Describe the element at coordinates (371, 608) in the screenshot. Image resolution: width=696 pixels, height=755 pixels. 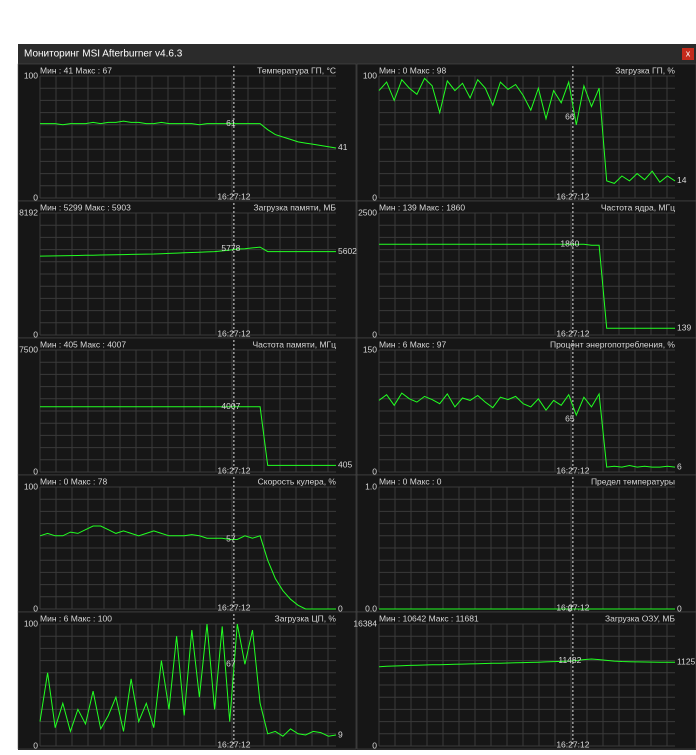
I see `y-min: 0.0` at that location.